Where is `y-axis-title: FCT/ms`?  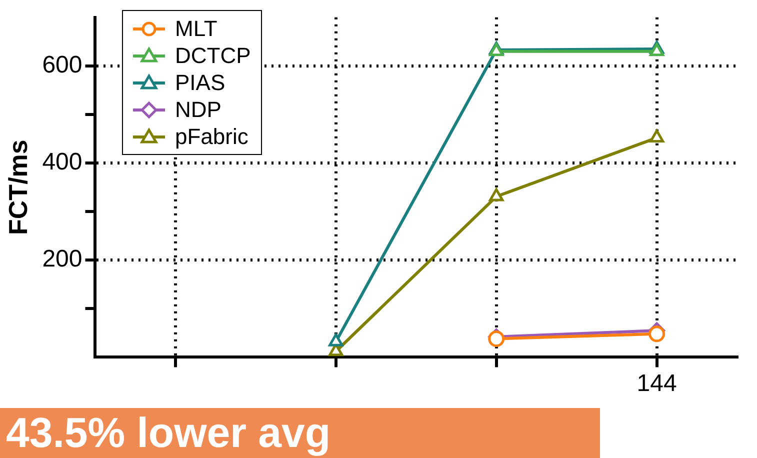
y-axis-title: FCT/ms is located at coordinates (17, 187).